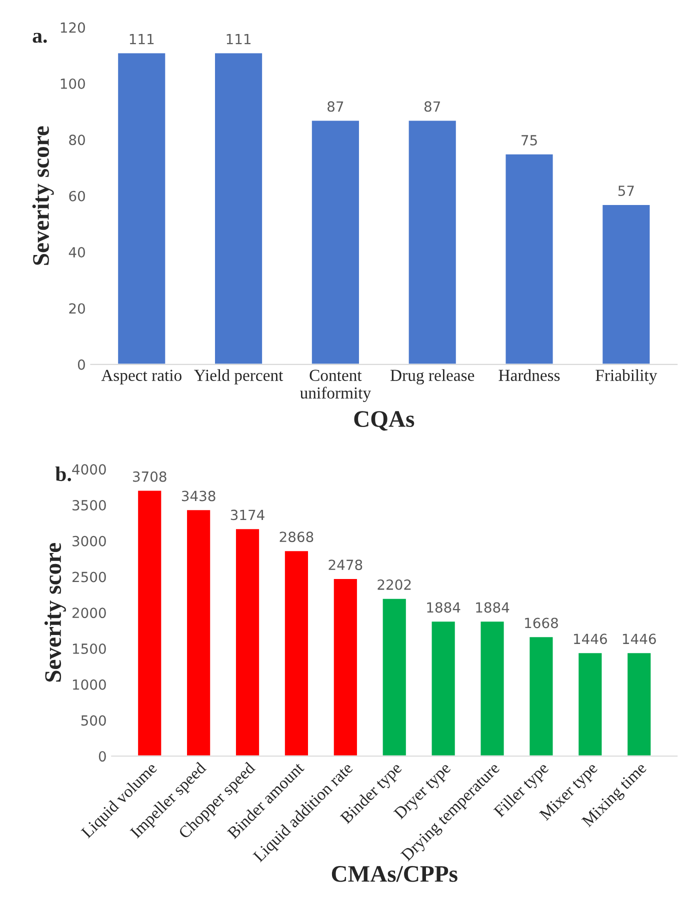 The height and width of the screenshot is (911, 698). Describe the element at coordinates (394, 584) in the screenshot. I see `data-label: 2202` at that location.